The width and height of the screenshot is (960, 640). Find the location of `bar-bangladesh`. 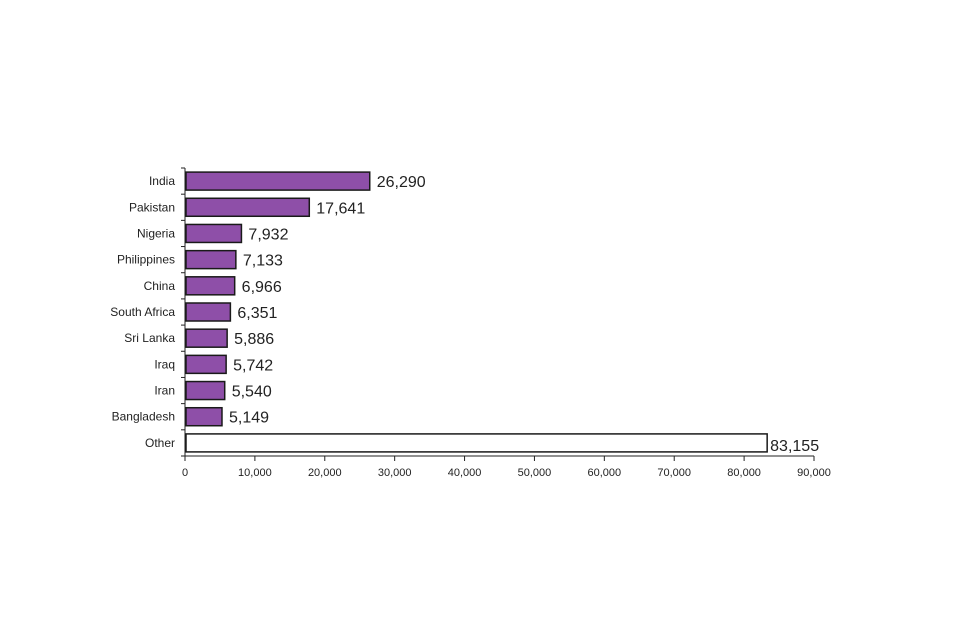

bar-bangladesh is located at coordinates (204, 416).